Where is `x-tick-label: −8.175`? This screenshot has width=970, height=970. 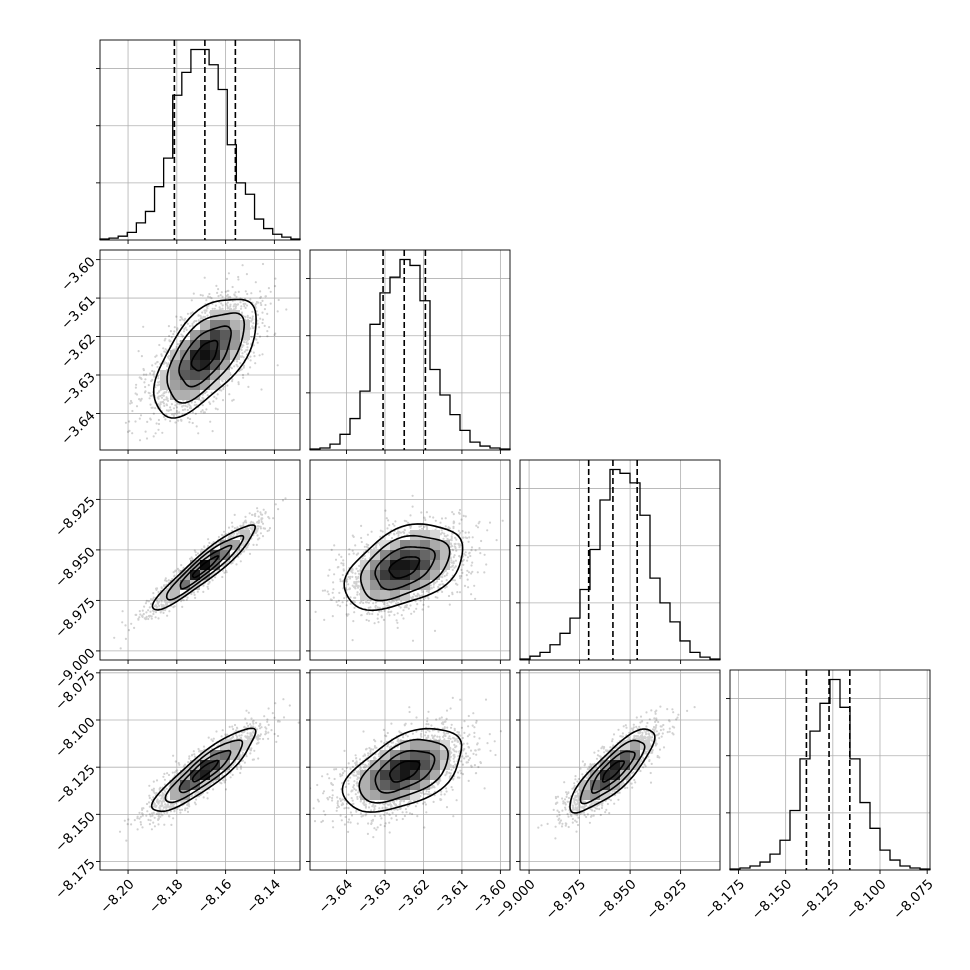 x-tick-label: −8.175 is located at coordinates (724, 899).